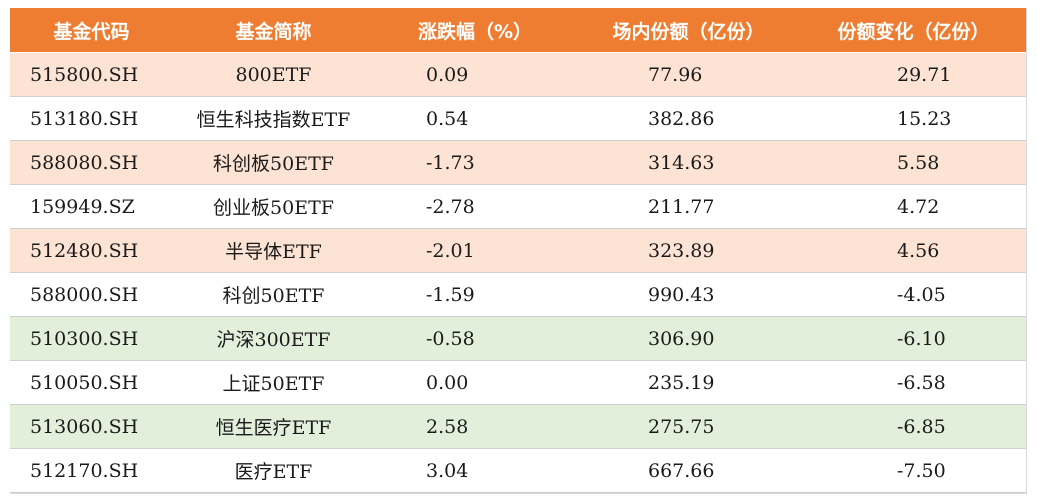 This screenshot has height=503, width=1037. I want to click on shares-cell: 314.63, so click(688, 162).